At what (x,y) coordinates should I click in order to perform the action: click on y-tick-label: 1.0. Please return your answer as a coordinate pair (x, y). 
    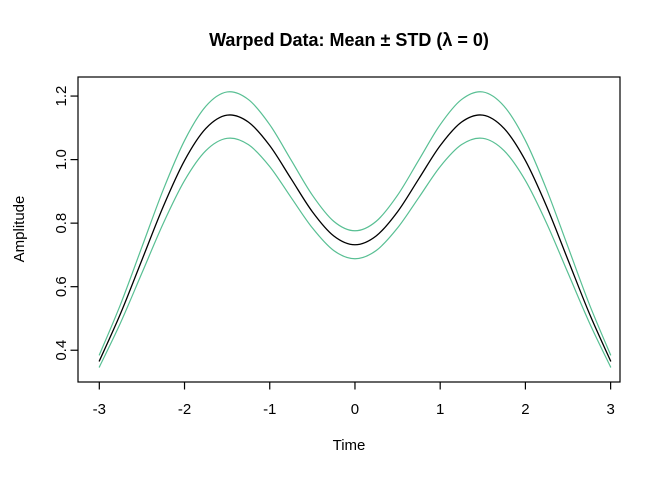
    Looking at the image, I should click on (61, 159).